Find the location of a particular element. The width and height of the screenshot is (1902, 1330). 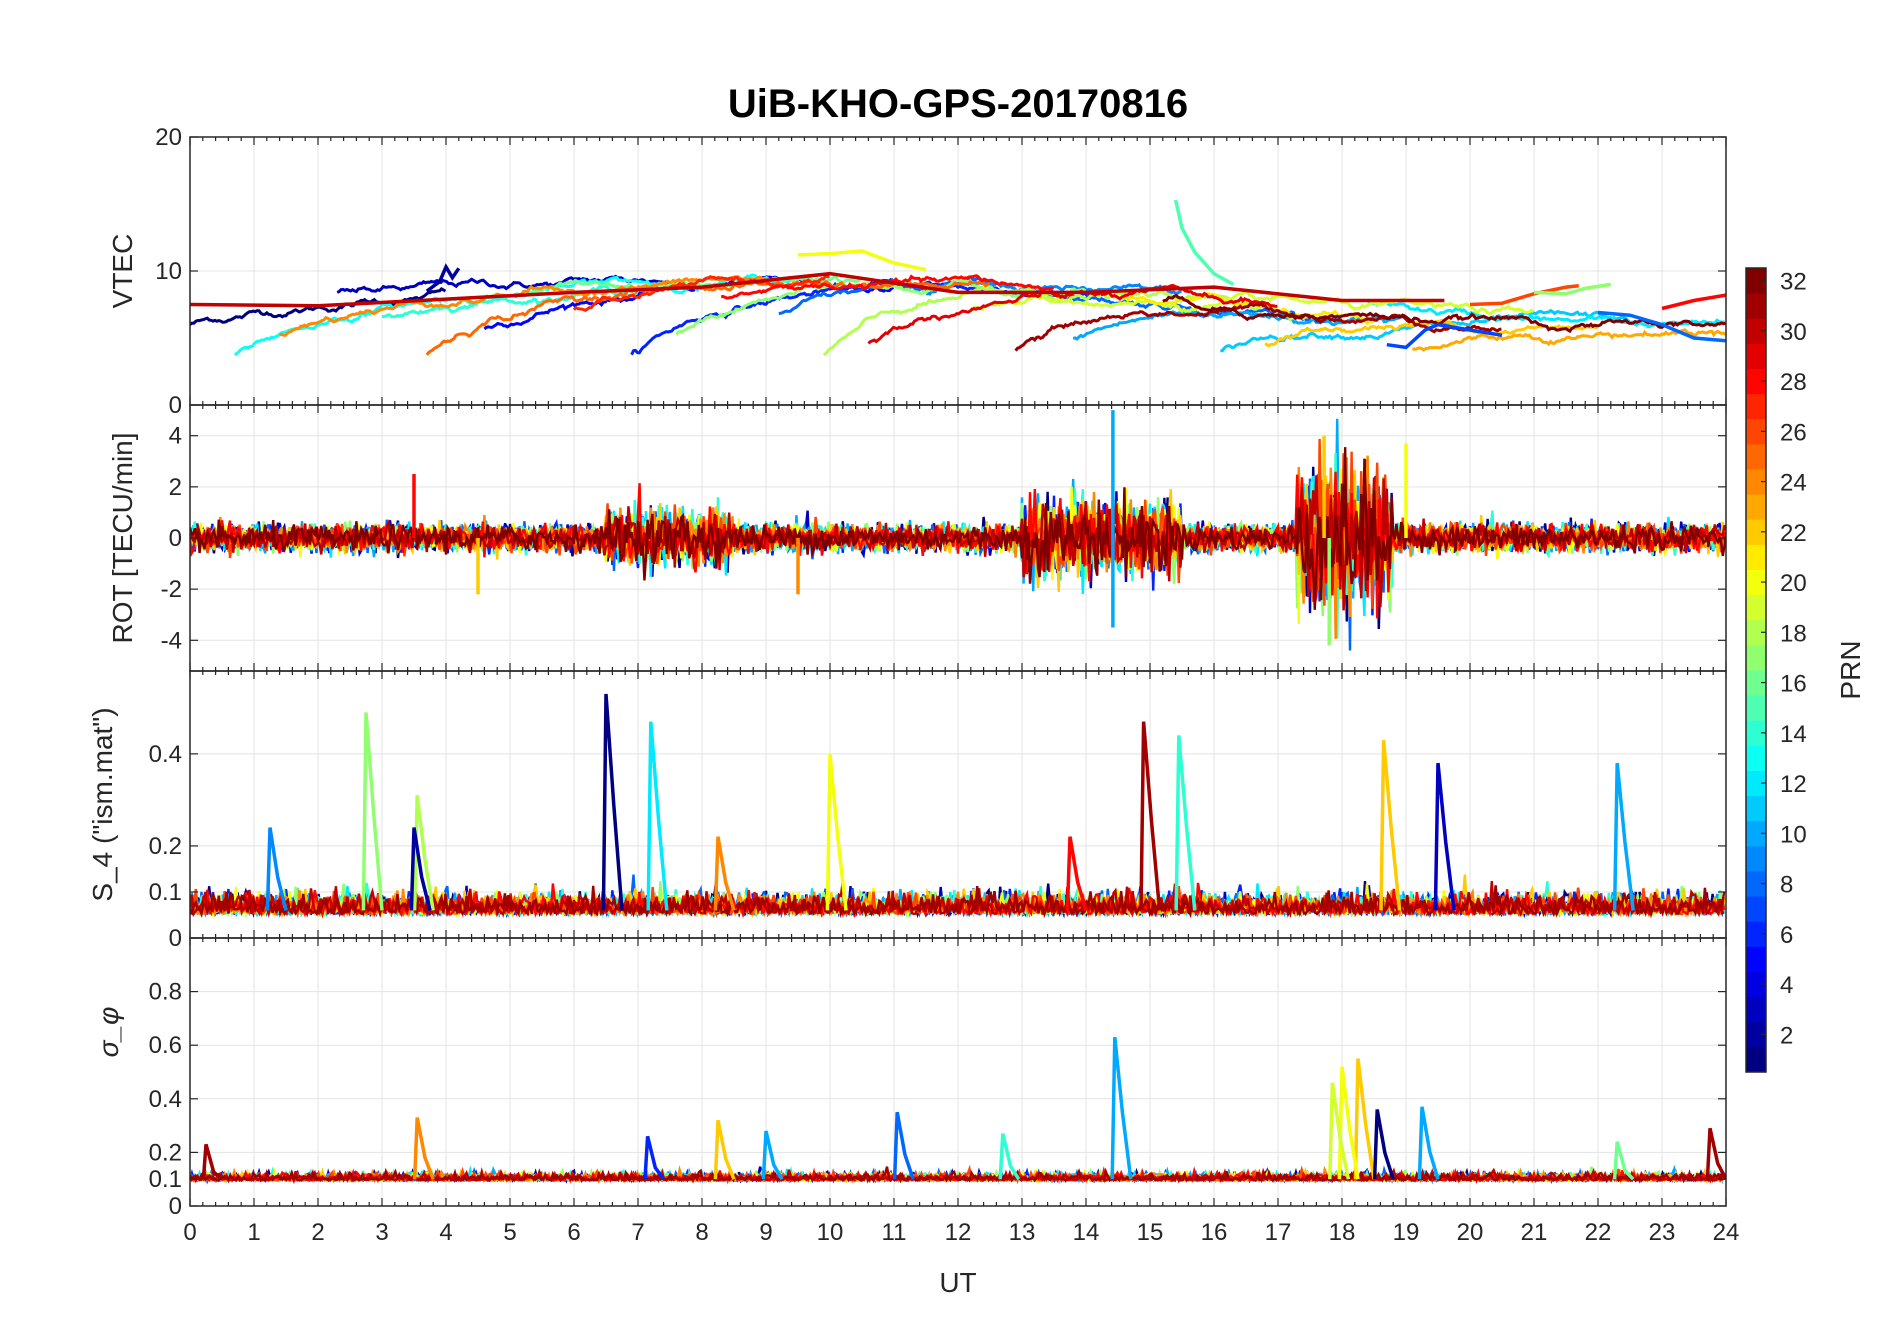

colorbar-tick-label: 2 is located at coordinates (1786, 1035).